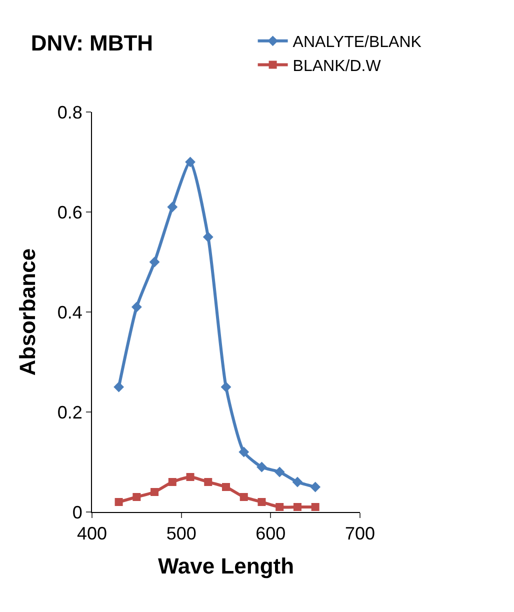 The height and width of the screenshot is (612, 514). I want to click on x-tick-label: 700, so click(360, 534).